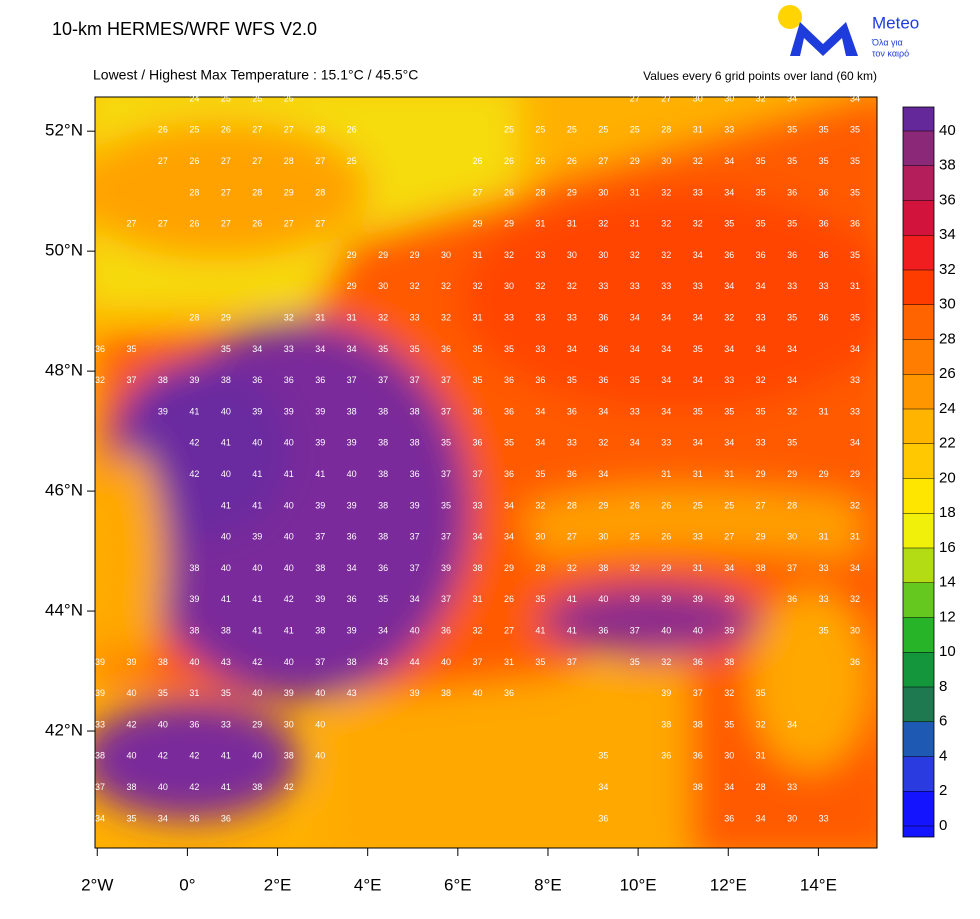  Describe the element at coordinates (446, 474) in the screenshot. I see `grid-value: 37` at that location.